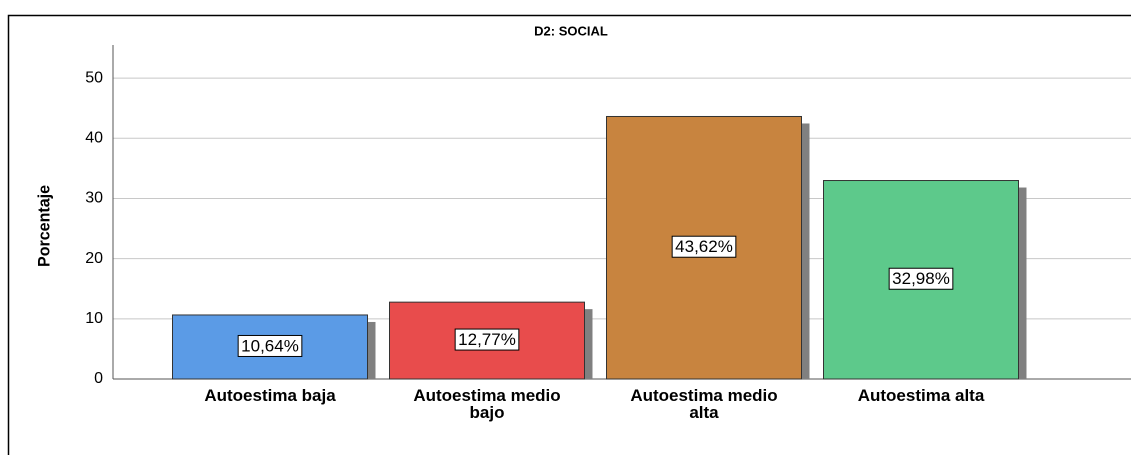 This screenshot has width=1131, height=455. Describe the element at coordinates (571, 30) in the screenshot. I see `chart-title: D2: SOCIAL` at that location.